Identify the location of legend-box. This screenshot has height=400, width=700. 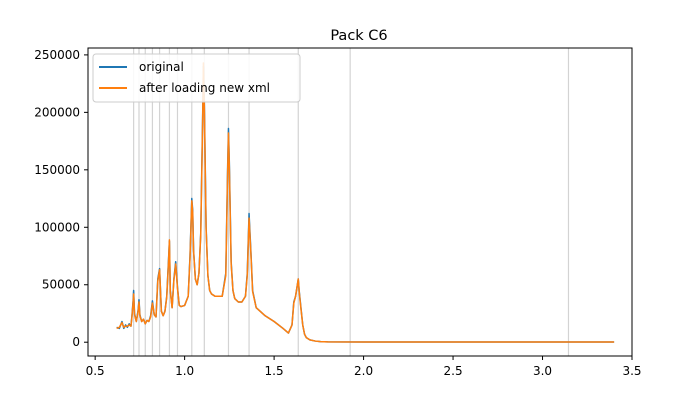
(196, 78).